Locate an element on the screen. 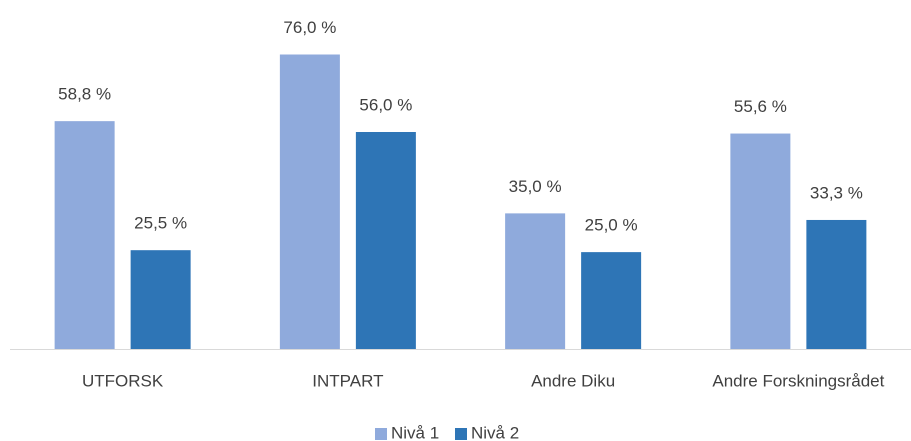 This screenshot has height=441, width=911. data-label: 35,0 % is located at coordinates (535, 186).